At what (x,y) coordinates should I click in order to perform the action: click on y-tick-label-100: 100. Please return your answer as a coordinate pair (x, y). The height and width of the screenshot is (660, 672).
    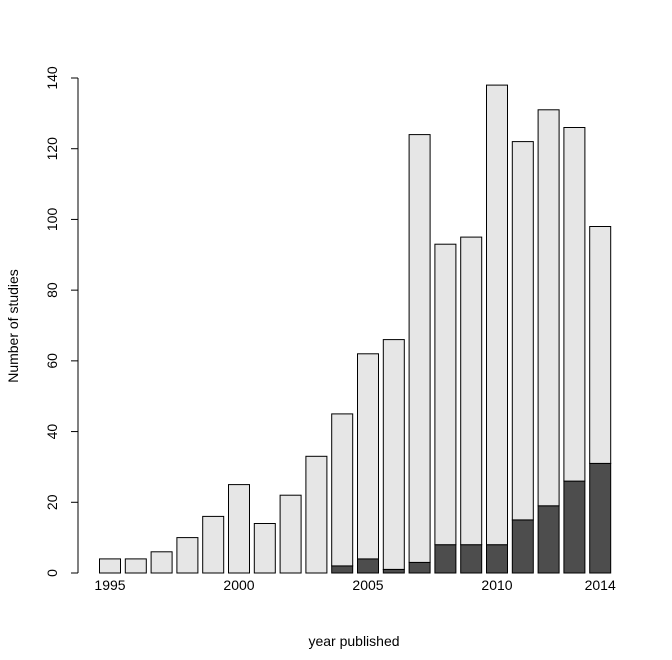
    Looking at the image, I should click on (52, 220).